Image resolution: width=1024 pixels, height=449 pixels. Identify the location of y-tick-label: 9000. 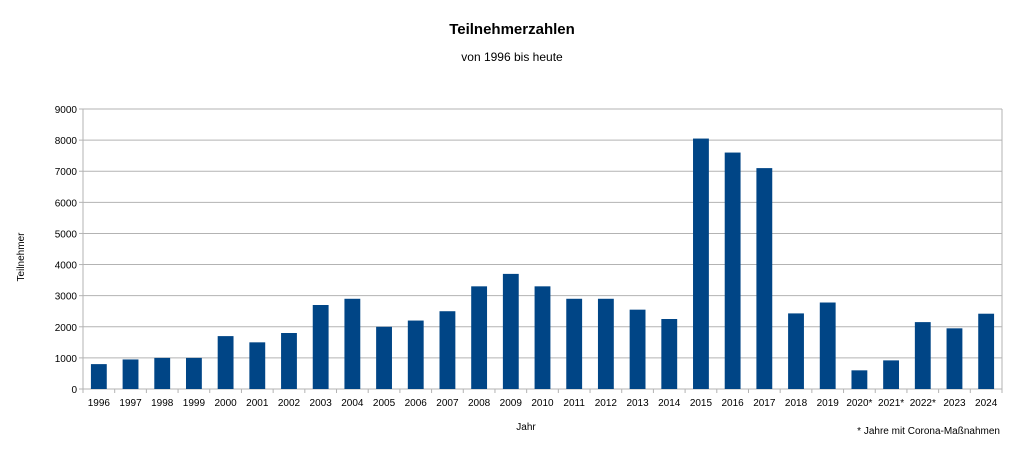
(66, 110).